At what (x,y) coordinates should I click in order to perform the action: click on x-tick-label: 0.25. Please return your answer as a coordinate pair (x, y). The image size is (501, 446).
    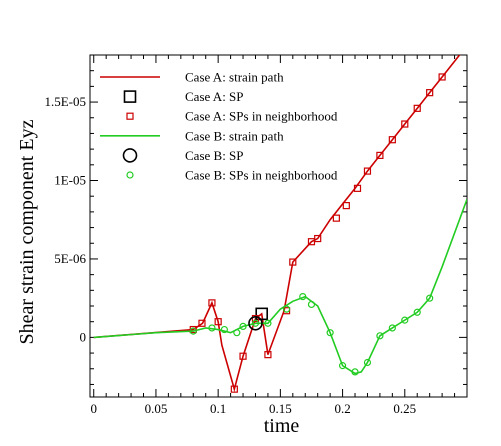
    Looking at the image, I should click on (404, 408).